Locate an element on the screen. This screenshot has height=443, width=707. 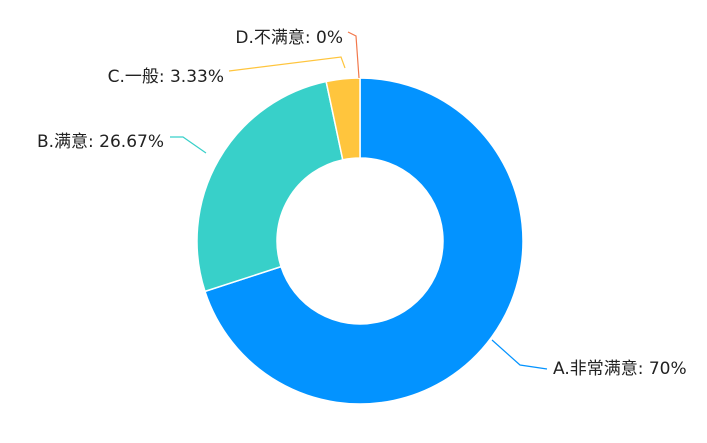
leader-line-b is located at coordinates (188, 145).